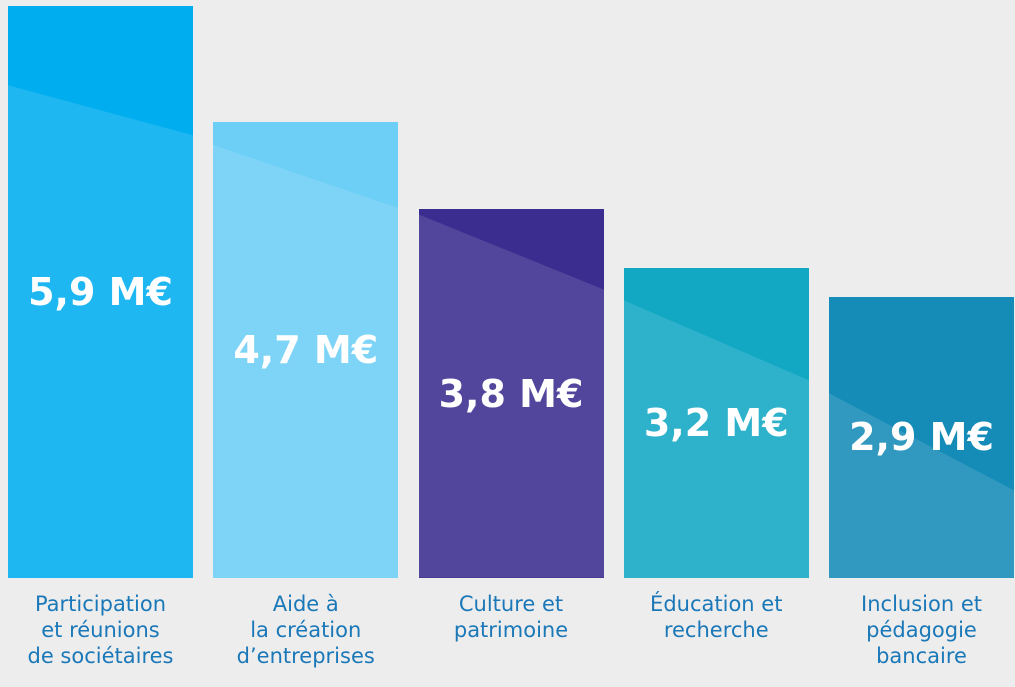 This screenshot has width=1015, height=687. Describe the element at coordinates (100, 630) in the screenshot. I see `category-label: Participation et réunions de sociétaires` at that location.